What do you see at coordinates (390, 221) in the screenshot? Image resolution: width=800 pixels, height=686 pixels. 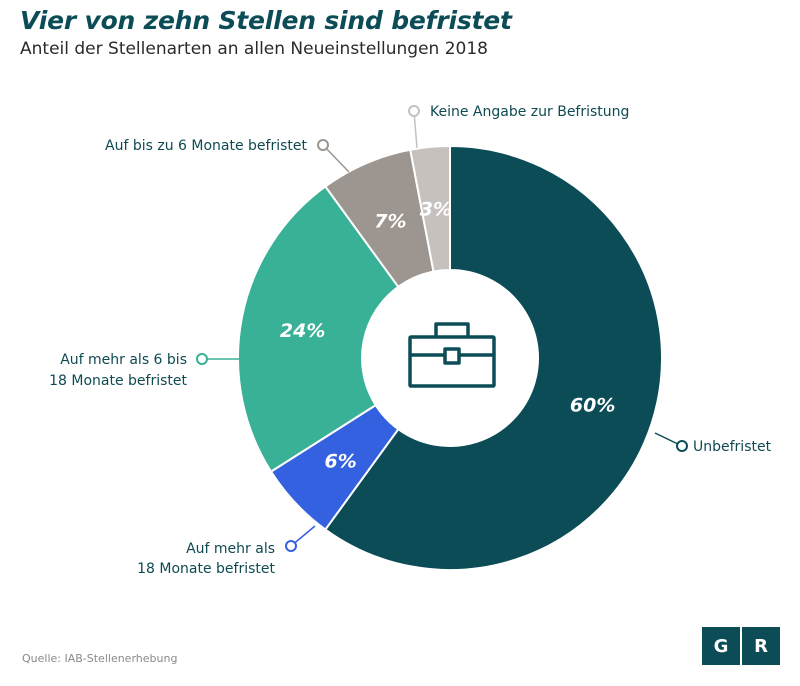 I see `value-label-auf-bis-zu-6-monate-befristet: 7%` at bounding box center [390, 221].